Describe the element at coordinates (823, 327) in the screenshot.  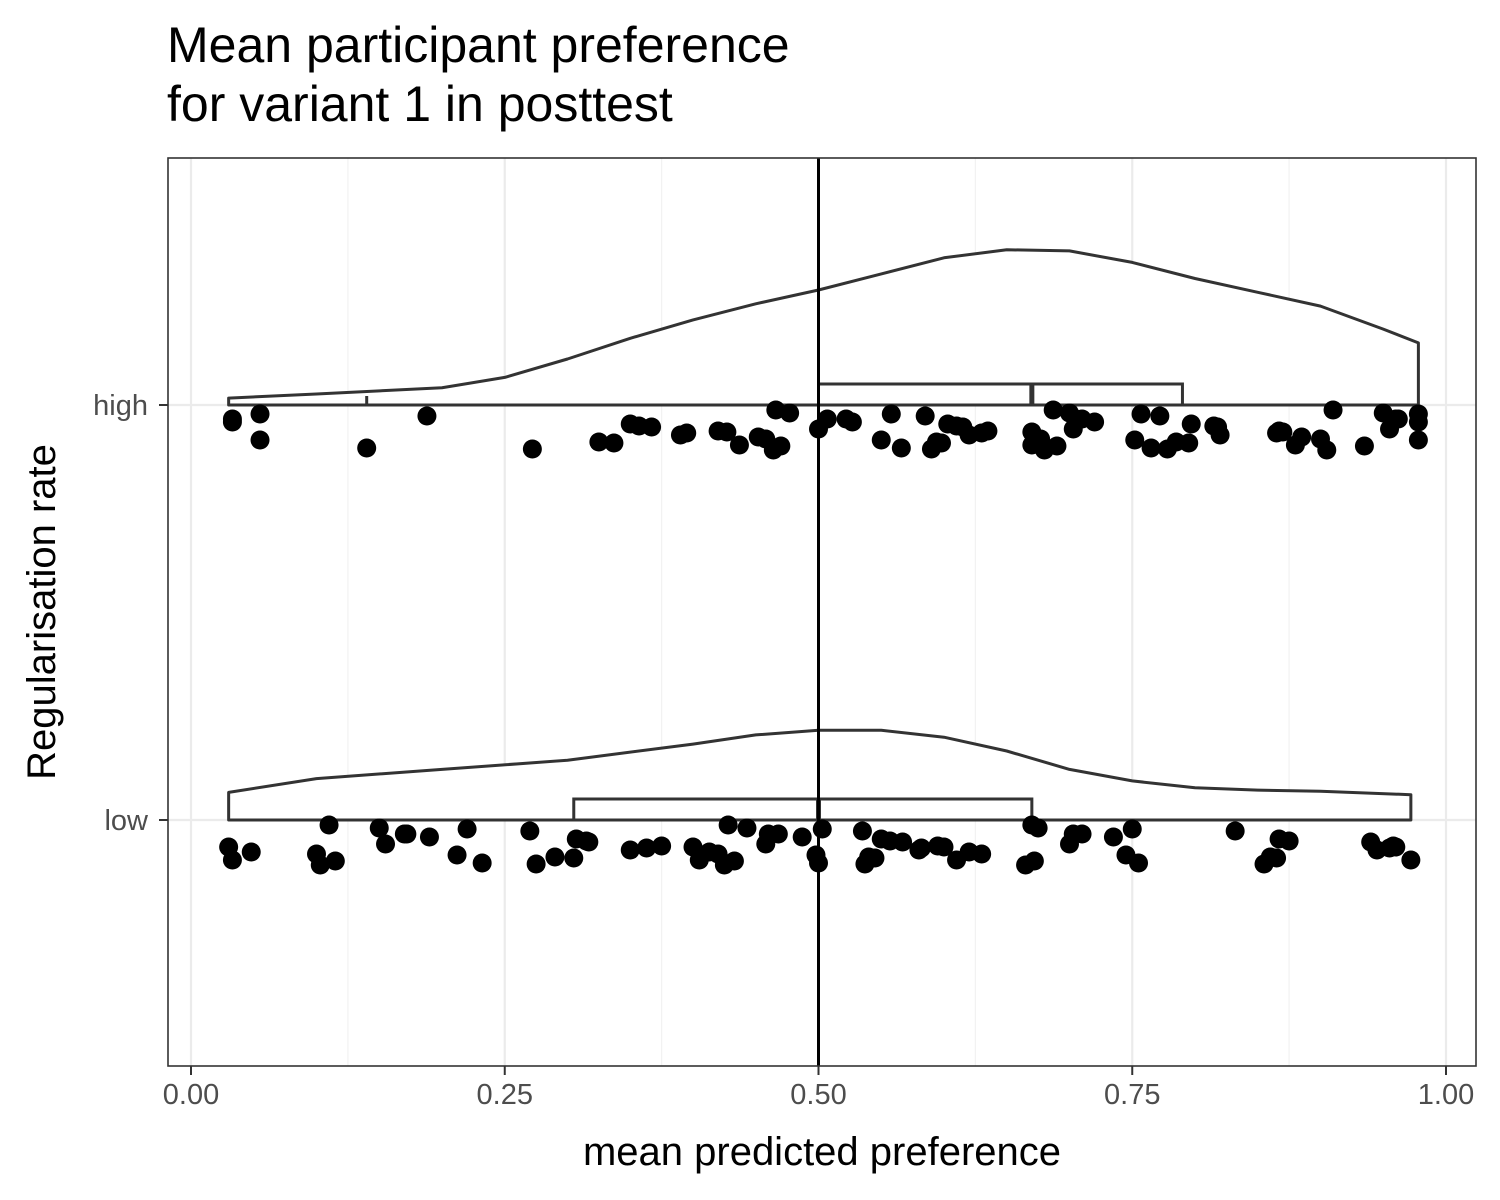
I see `density-high` at that location.